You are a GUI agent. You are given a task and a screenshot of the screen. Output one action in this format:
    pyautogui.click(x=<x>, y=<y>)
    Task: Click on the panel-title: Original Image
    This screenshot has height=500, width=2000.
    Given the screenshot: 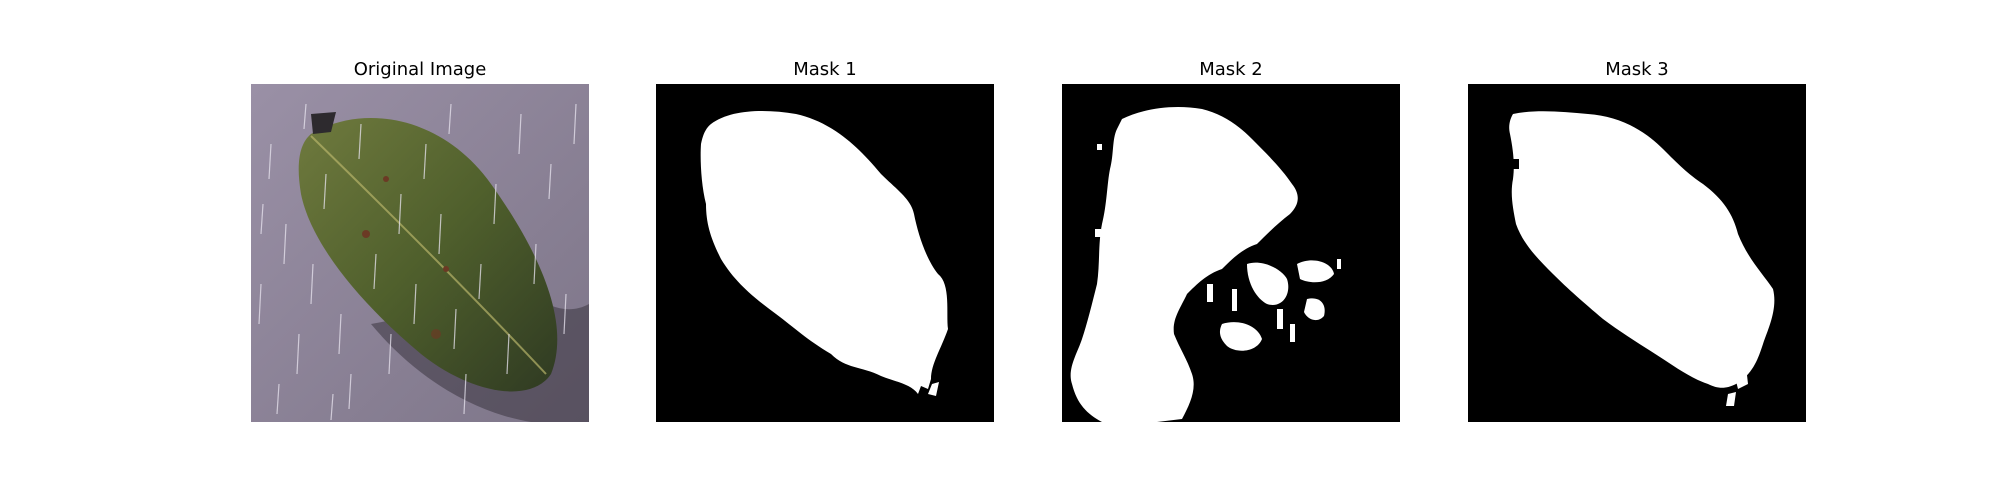 What is the action you would take?
    pyautogui.click(x=420, y=69)
    